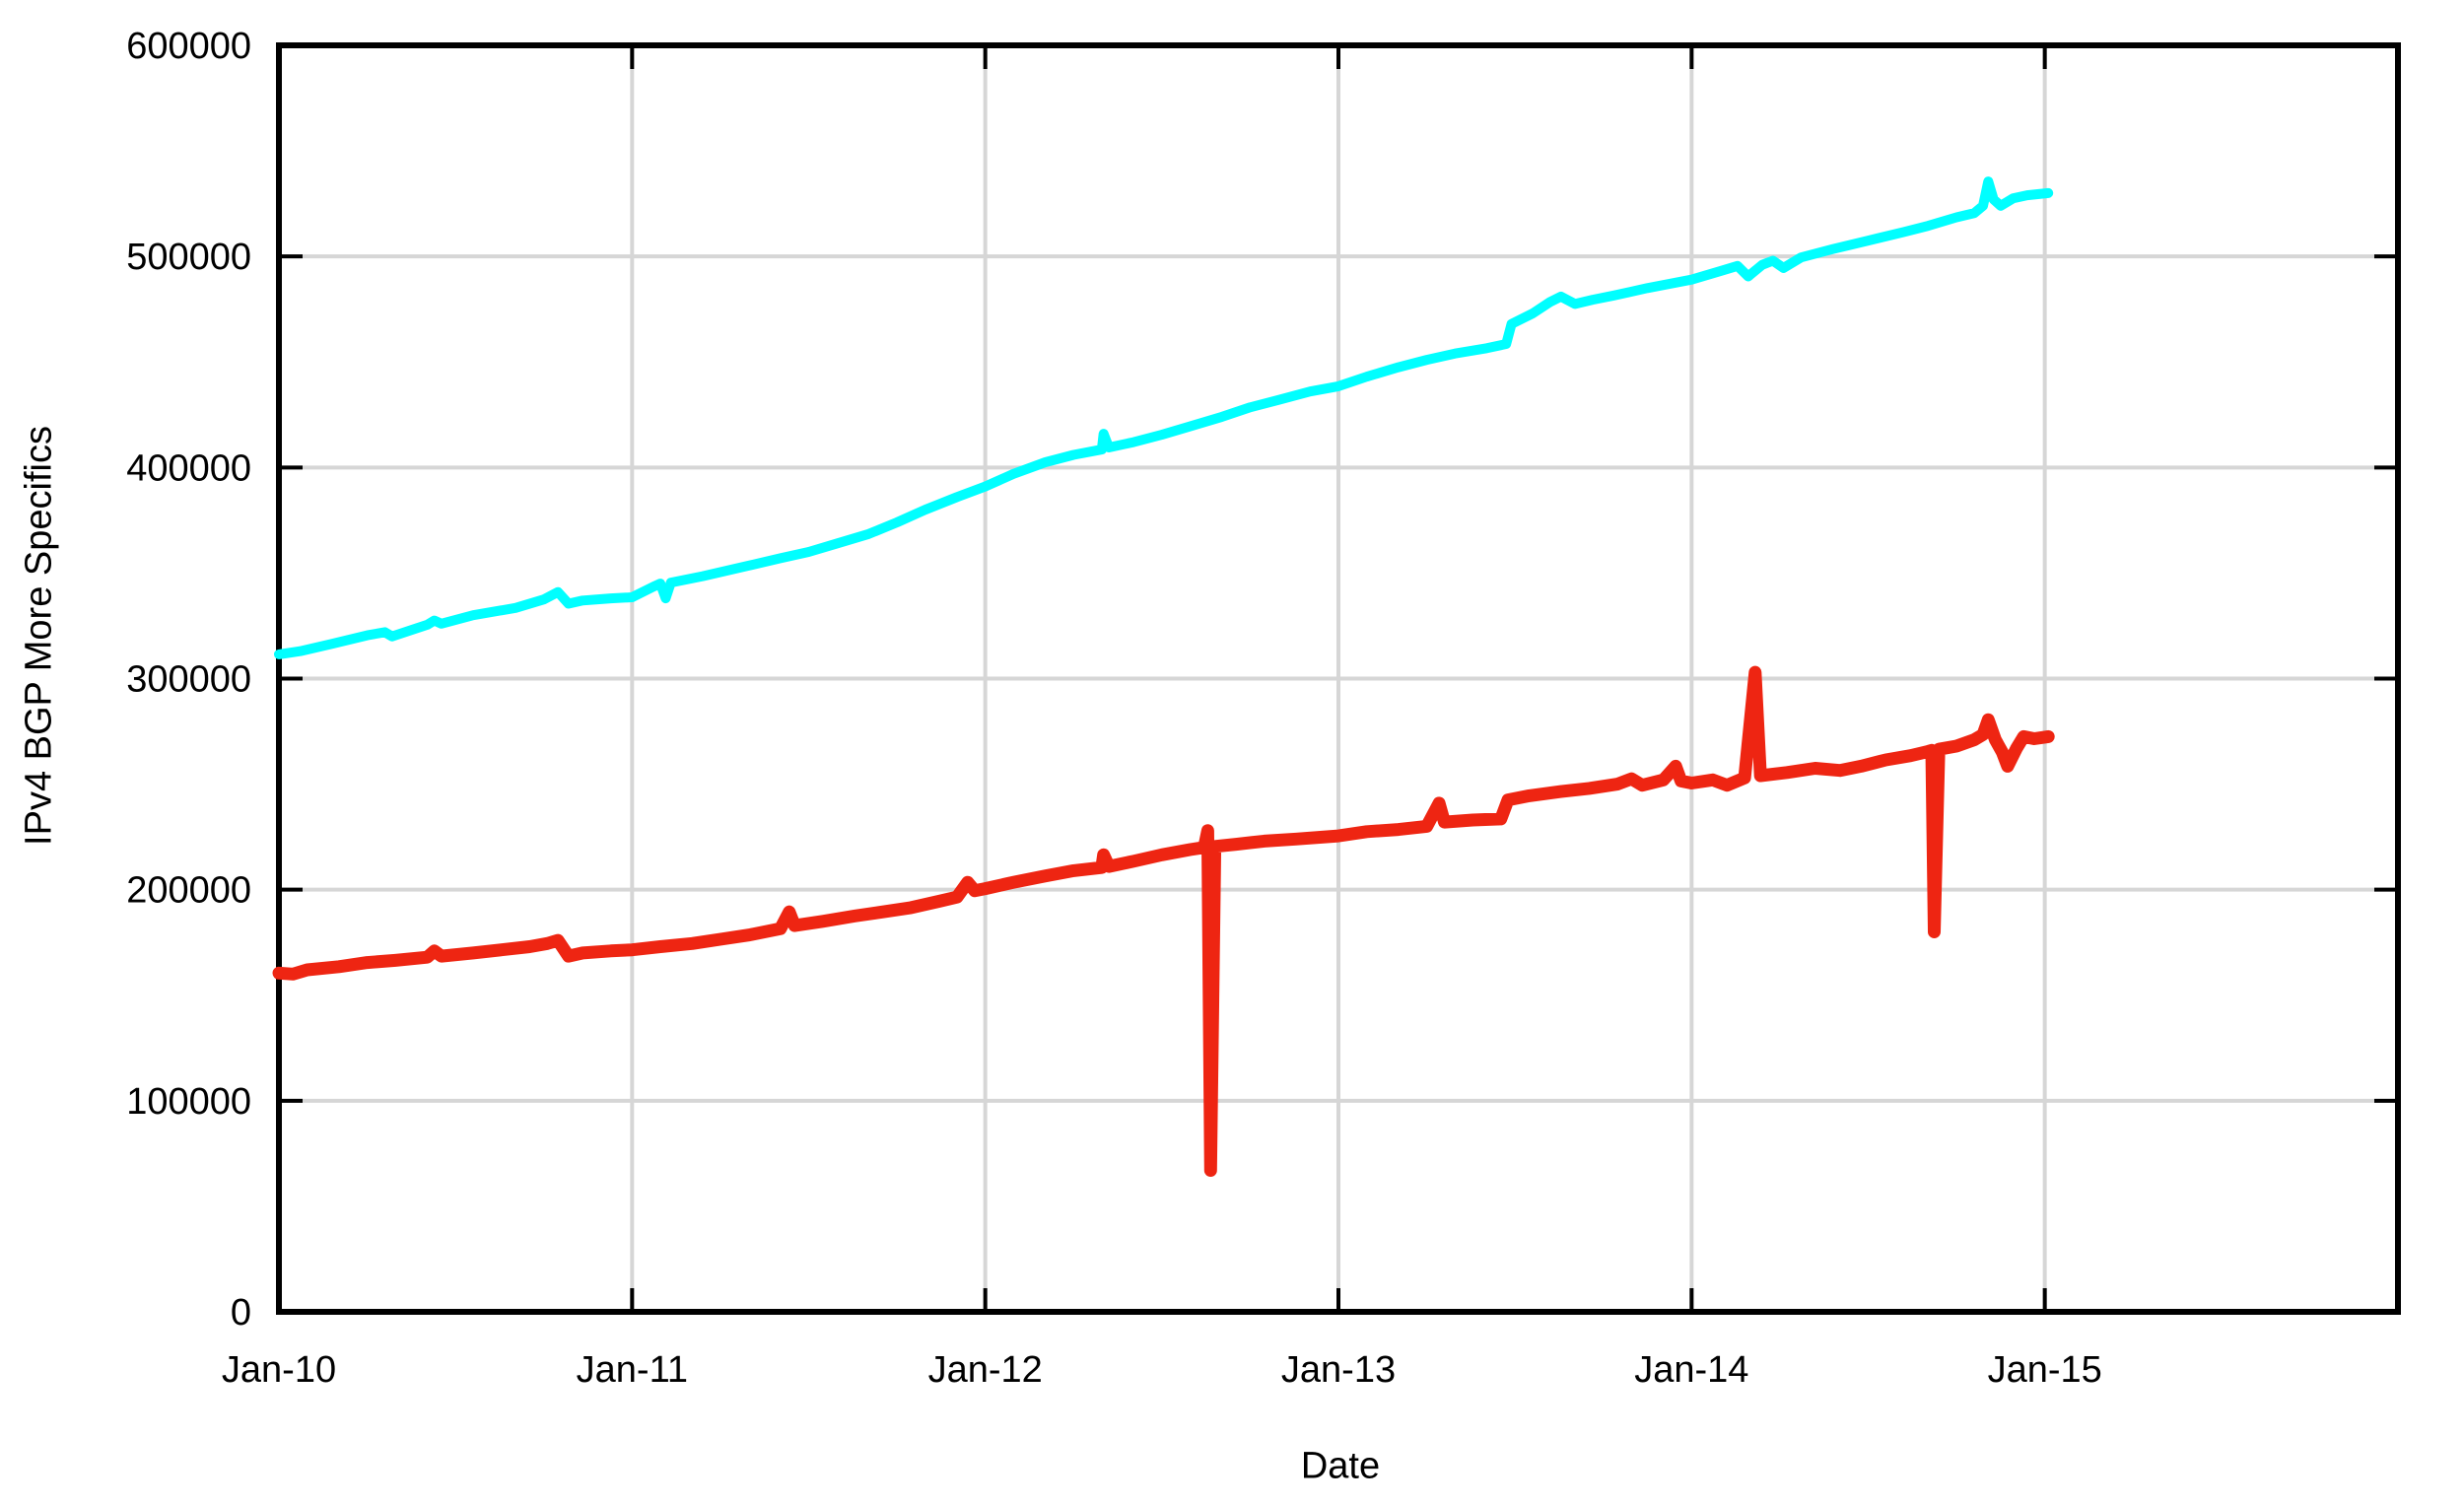 This screenshot has width=2464, height=1506. Describe the element at coordinates (188, 46) in the screenshot. I see `y-tick-label: 600000` at that location.